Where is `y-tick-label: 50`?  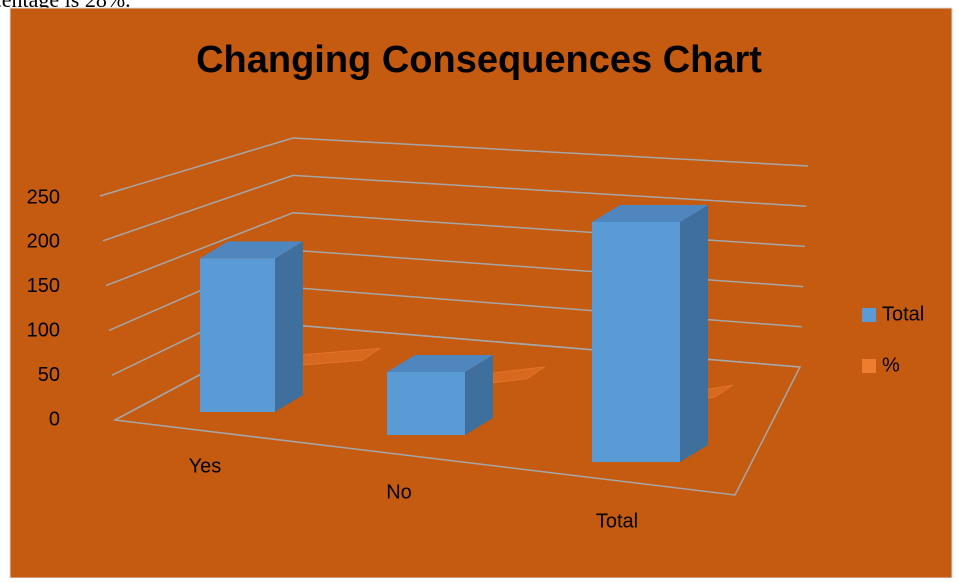 y-tick-label: 50 is located at coordinates (49, 375).